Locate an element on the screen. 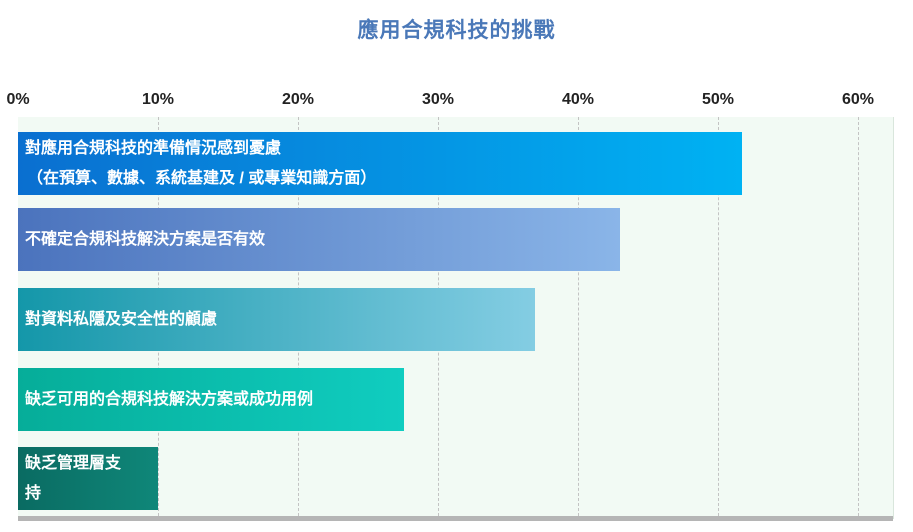 This screenshot has width=913, height=532. x-tick-label: 10% is located at coordinates (158, 99).